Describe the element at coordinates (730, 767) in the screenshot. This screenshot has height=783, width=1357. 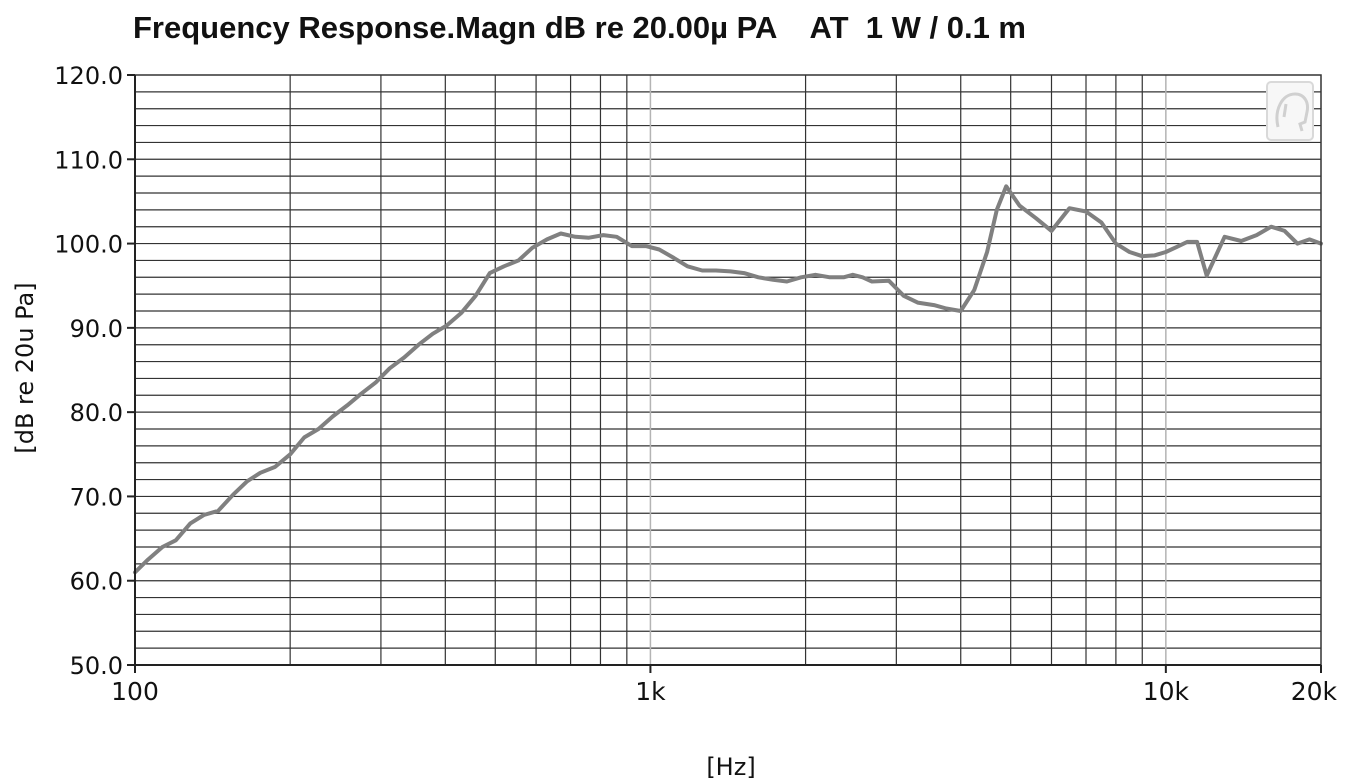
I see `x-axis-label: [Hz]` at that location.